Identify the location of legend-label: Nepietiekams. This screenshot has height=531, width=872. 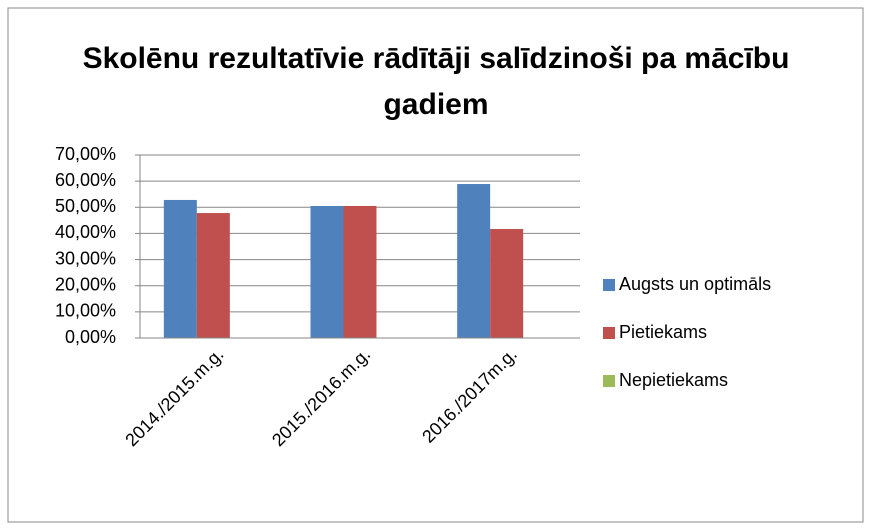
(673, 380).